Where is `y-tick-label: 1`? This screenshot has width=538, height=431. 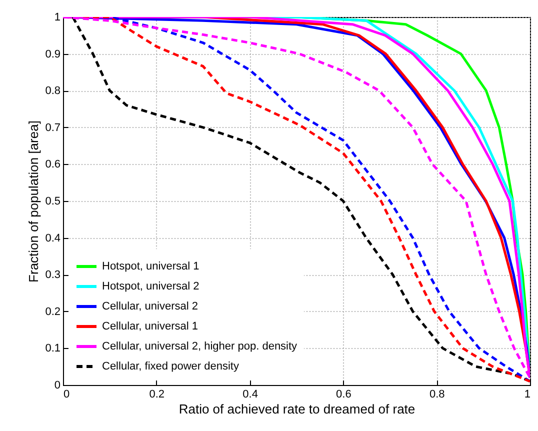 y-tick-label: 1 is located at coordinates (57, 18).